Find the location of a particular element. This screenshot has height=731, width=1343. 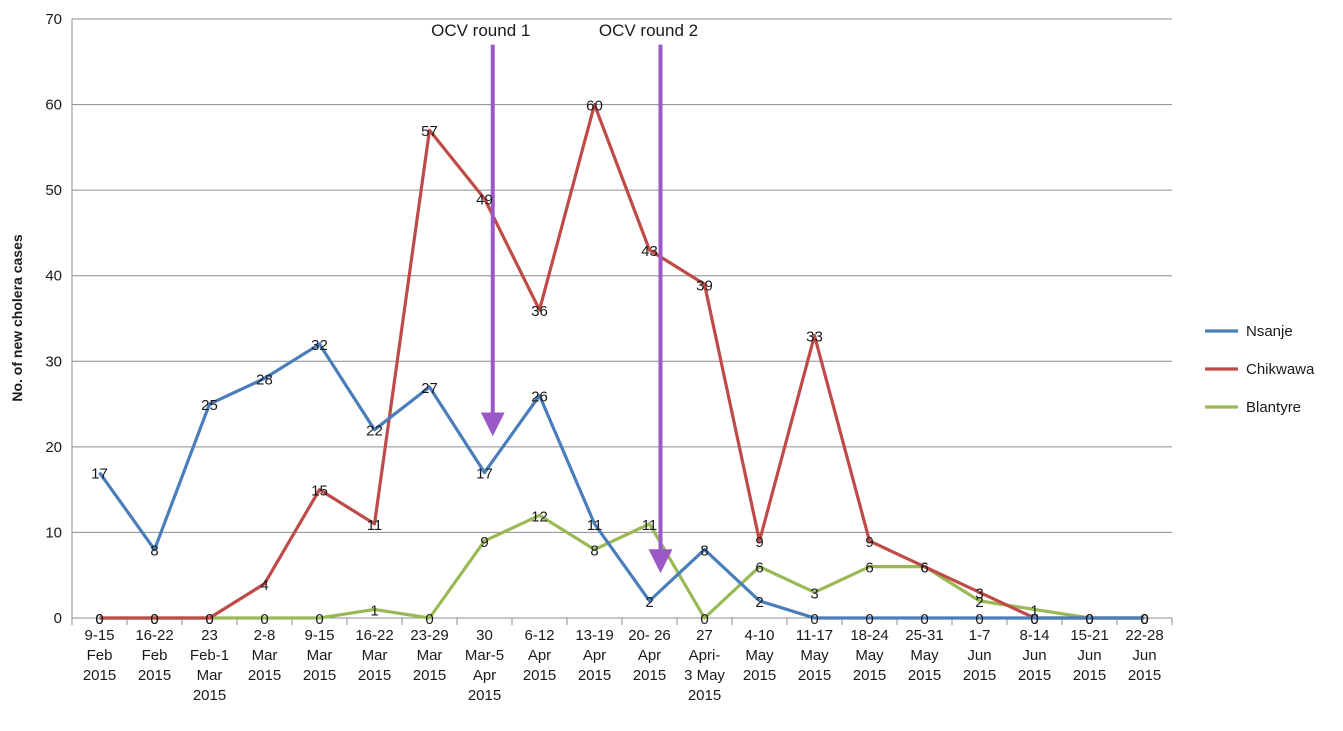

data-label-chikwawa: 6 is located at coordinates (924, 568).